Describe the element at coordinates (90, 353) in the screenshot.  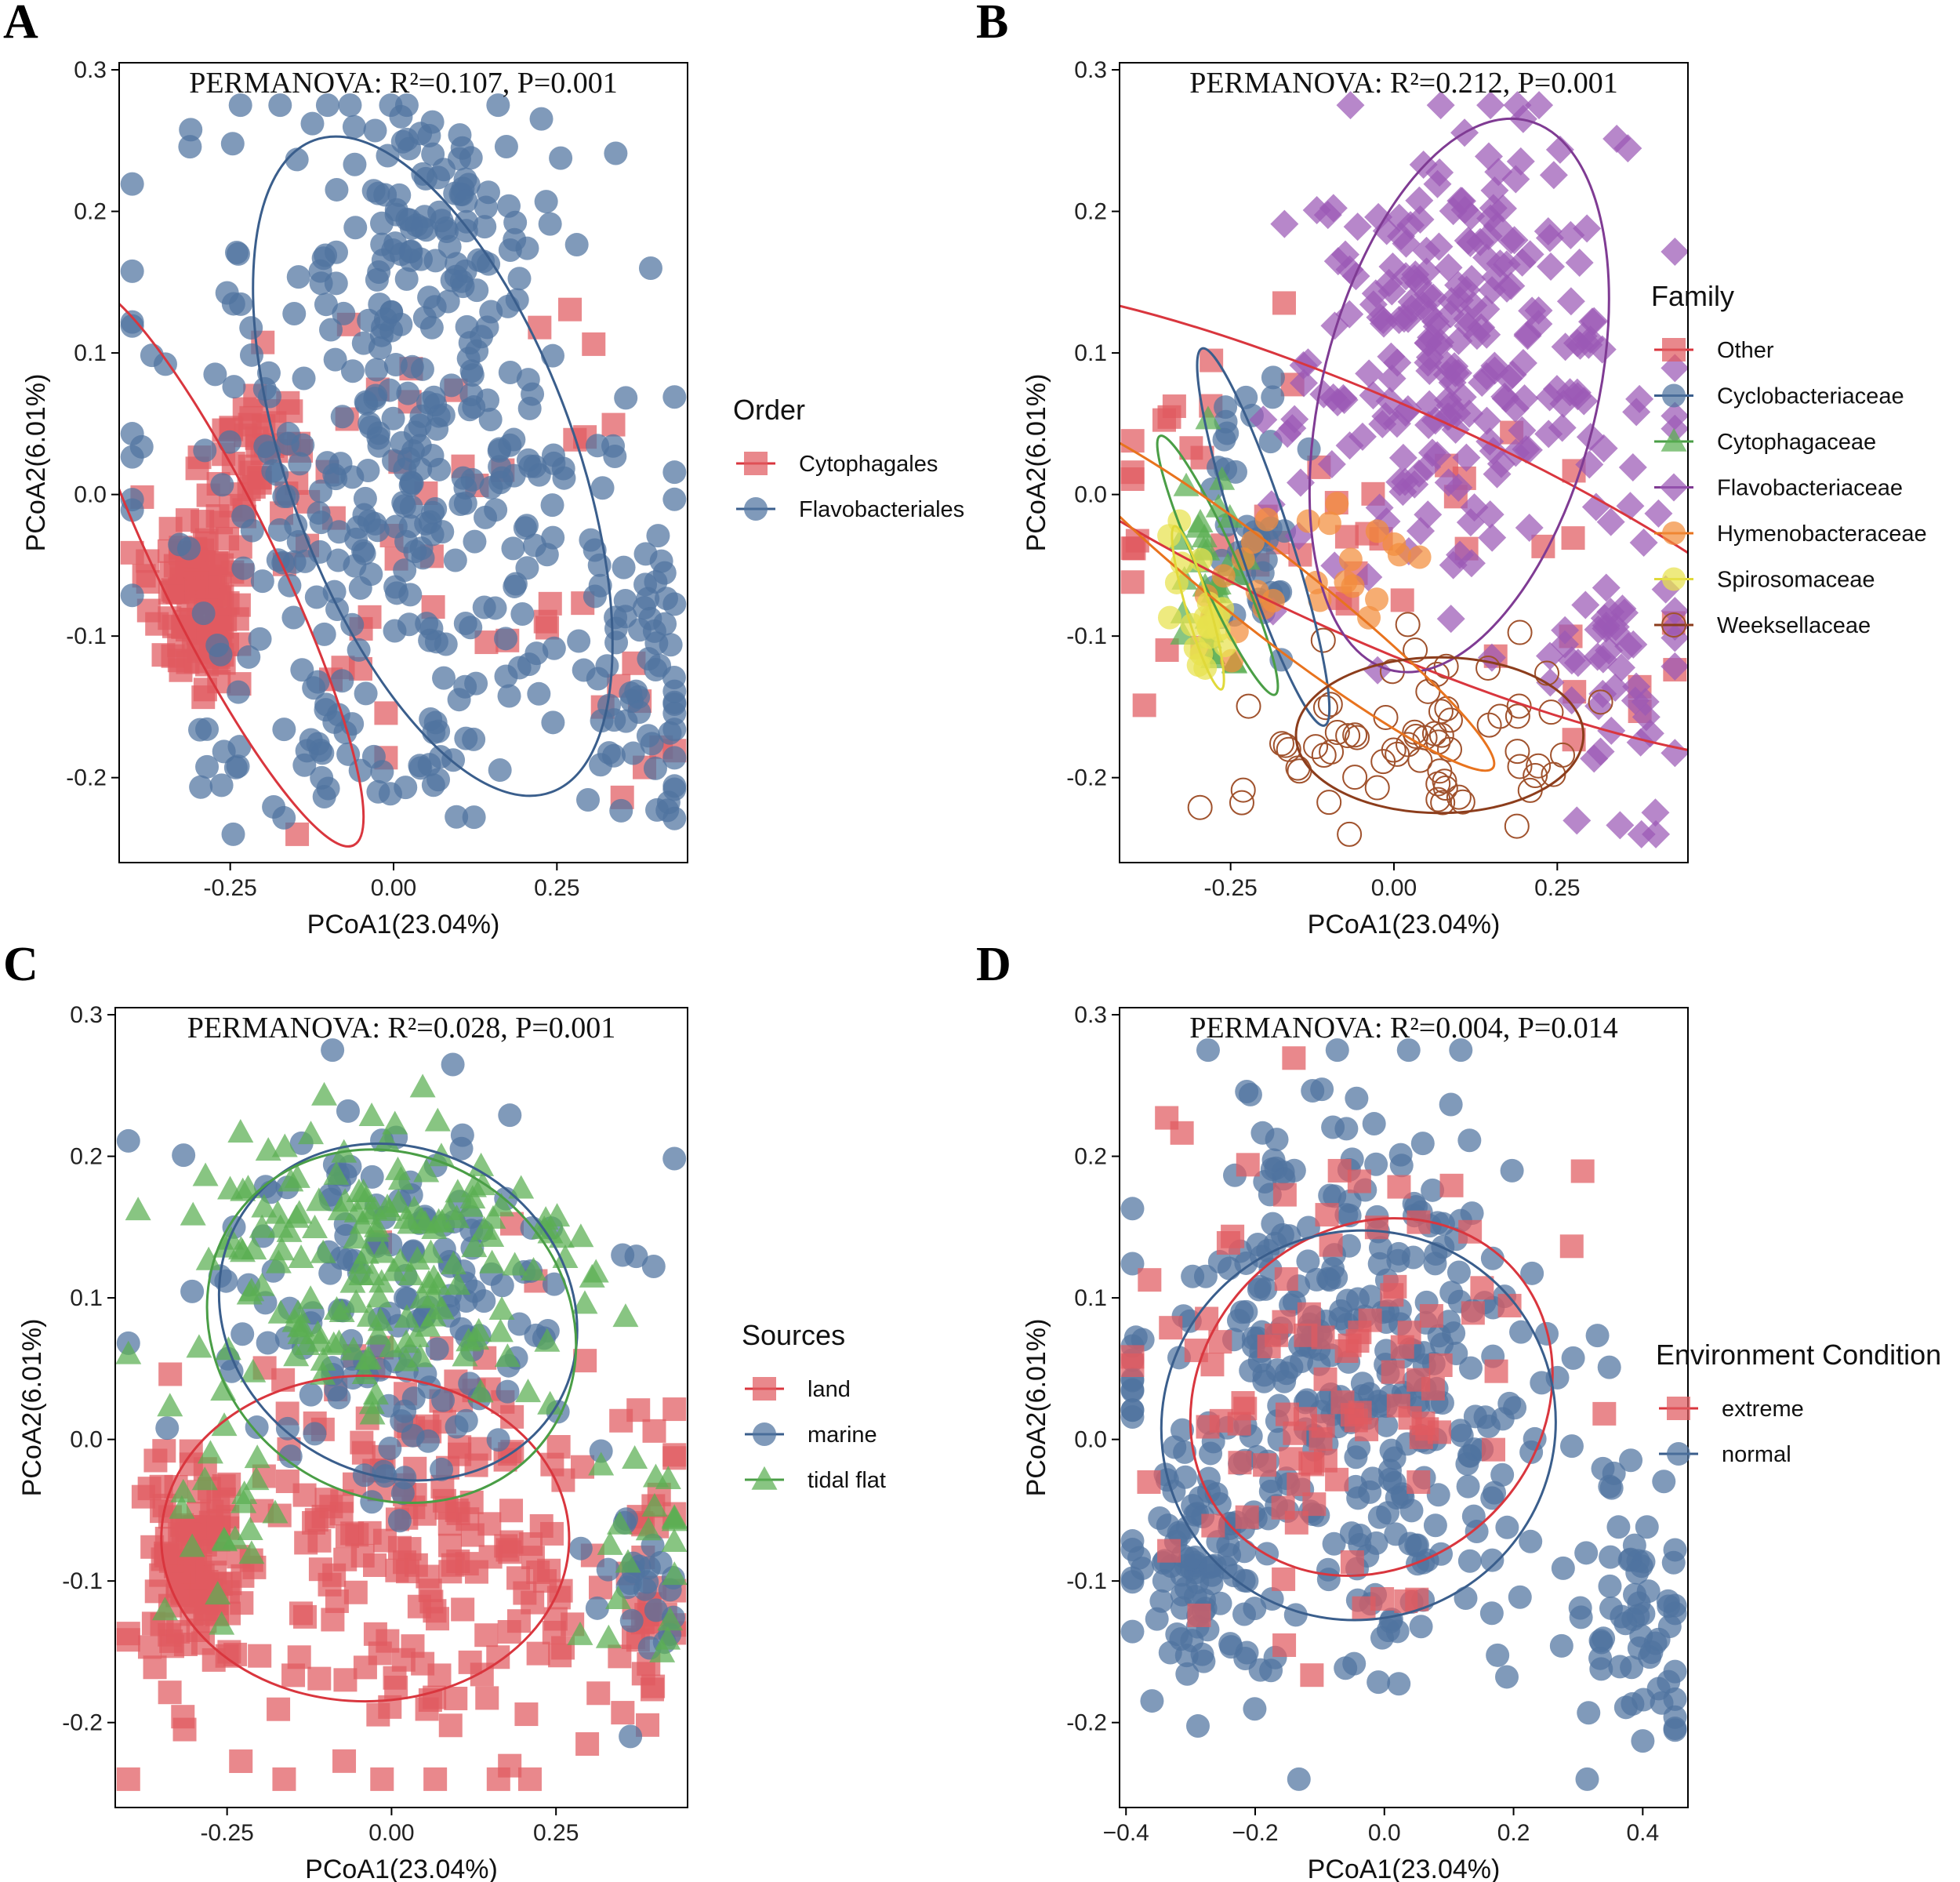
I see `y-tick-label: 0.1` at that location.